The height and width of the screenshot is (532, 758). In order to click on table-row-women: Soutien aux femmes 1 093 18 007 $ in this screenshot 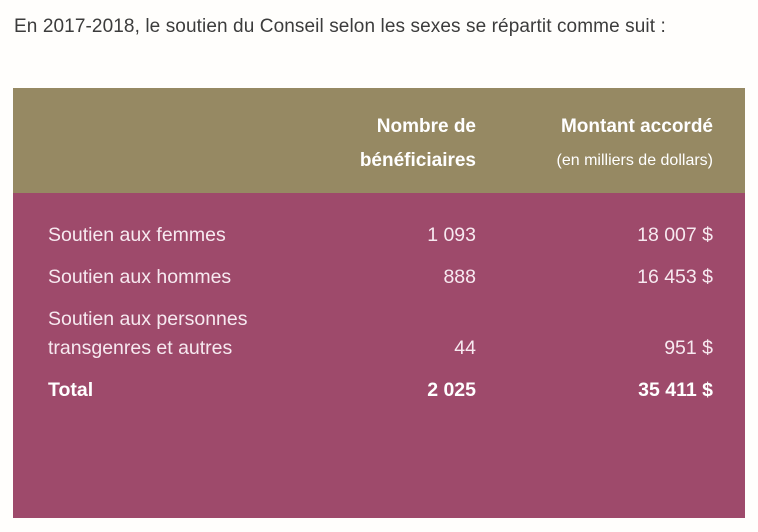, I will do `click(380, 235)`.